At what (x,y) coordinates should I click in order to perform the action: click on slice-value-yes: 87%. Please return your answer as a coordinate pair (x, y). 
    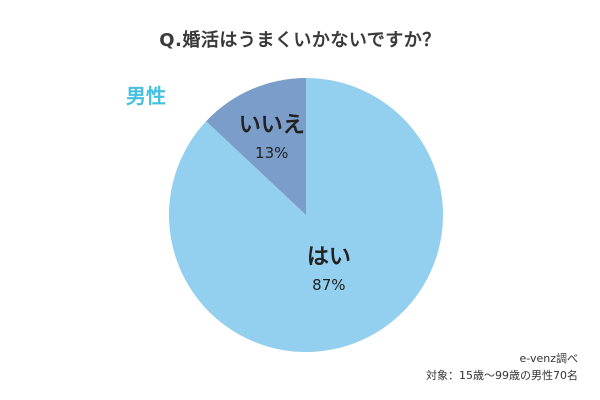
    Looking at the image, I should click on (328, 285).